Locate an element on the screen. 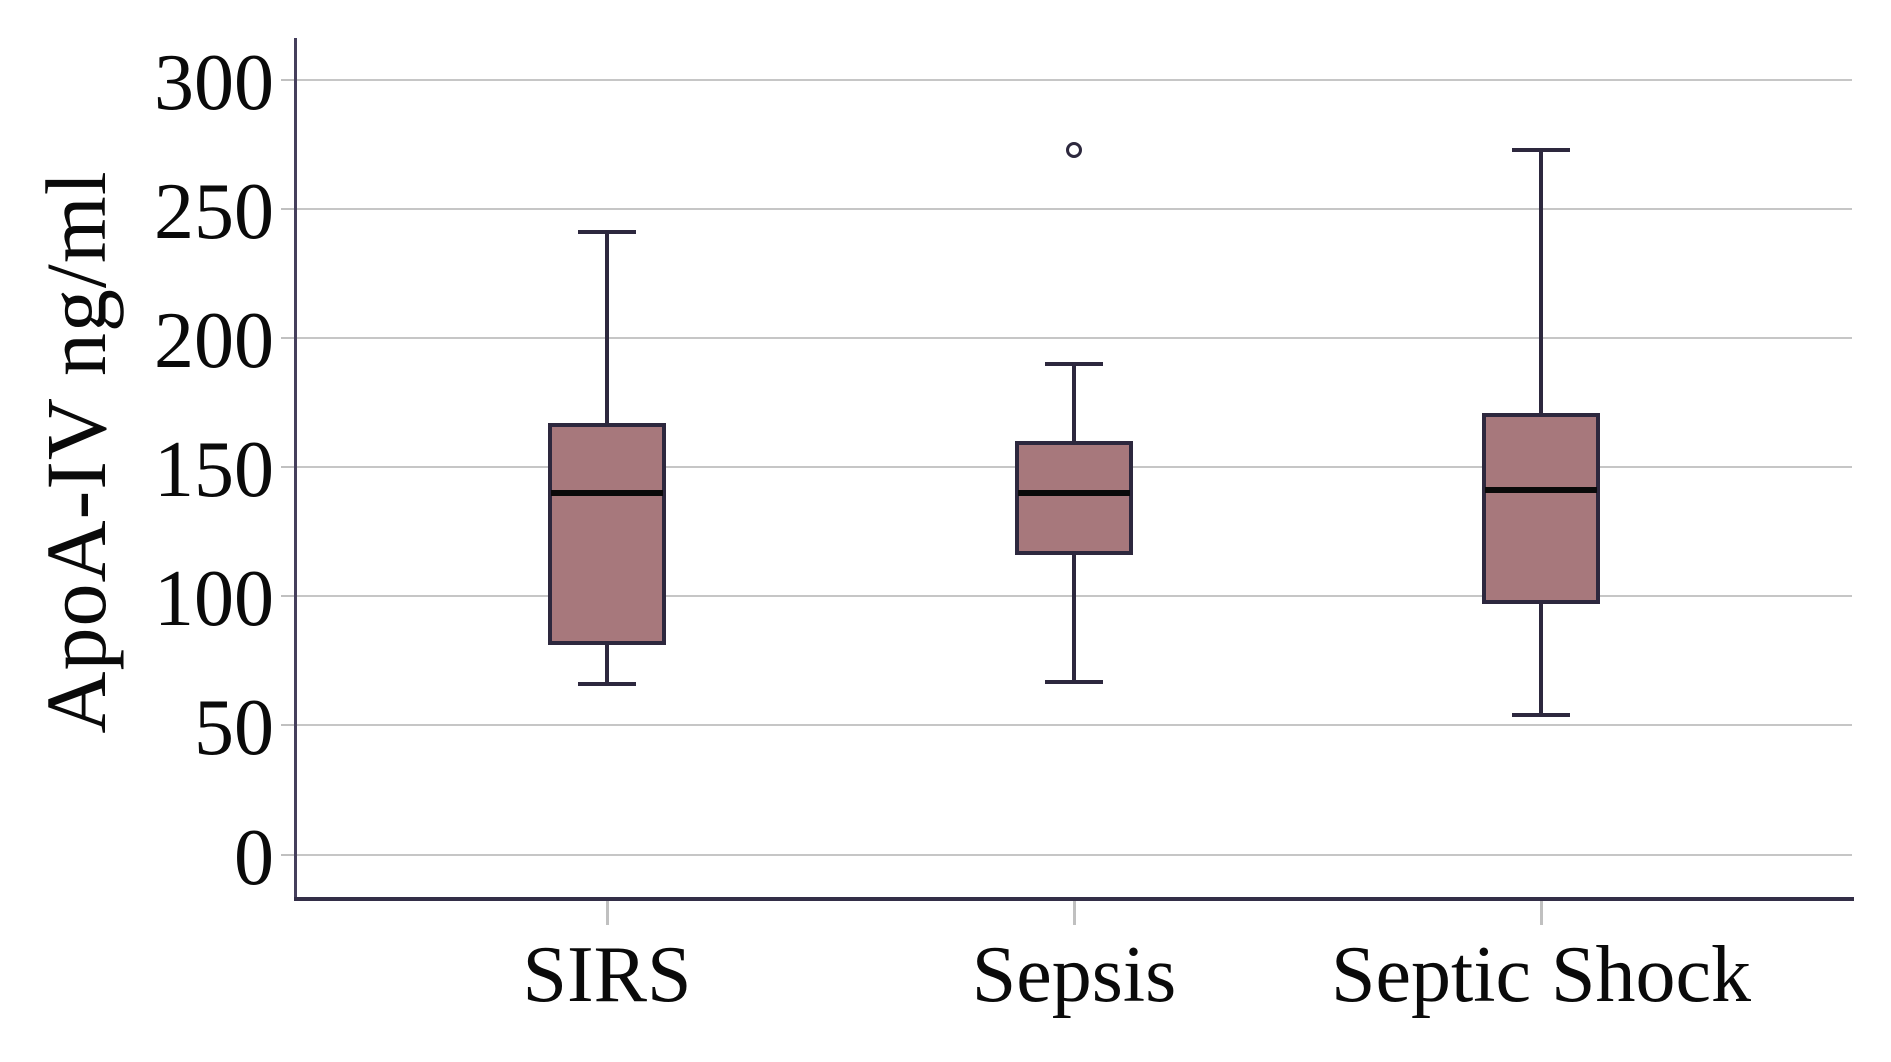 Image resolution: width=1891 pixels, height=1062 pixels. y-tick-label: 100 is located at coordinates (214, 599).